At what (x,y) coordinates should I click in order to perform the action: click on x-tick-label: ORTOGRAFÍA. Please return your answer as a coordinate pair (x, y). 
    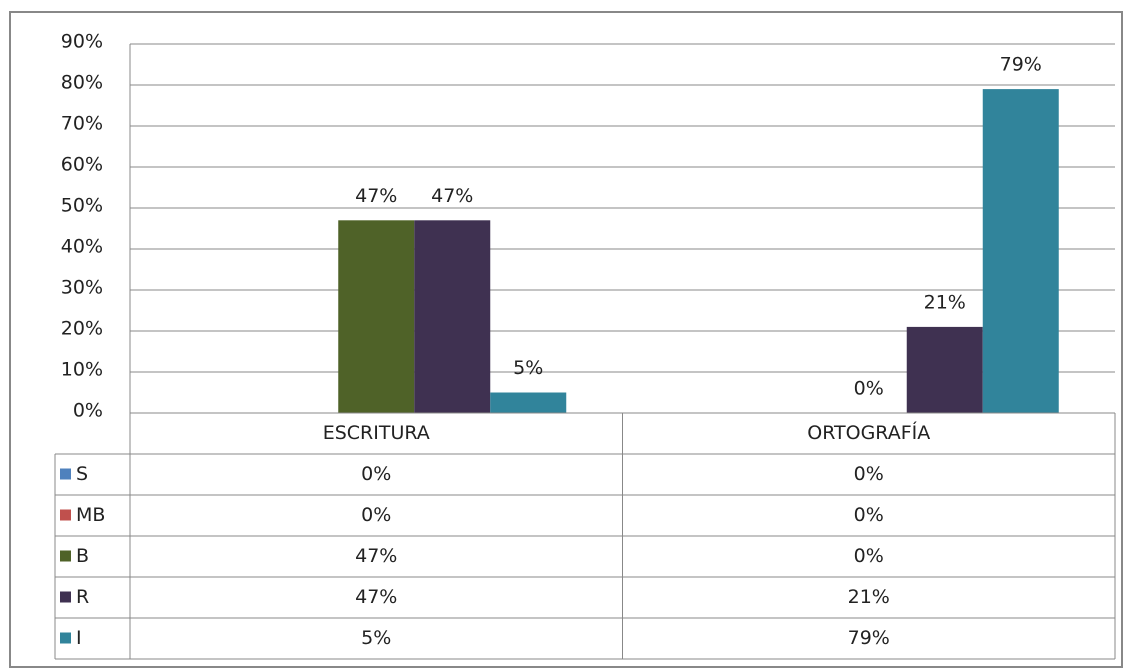
    Looking at the image, I should click on (868, 432).